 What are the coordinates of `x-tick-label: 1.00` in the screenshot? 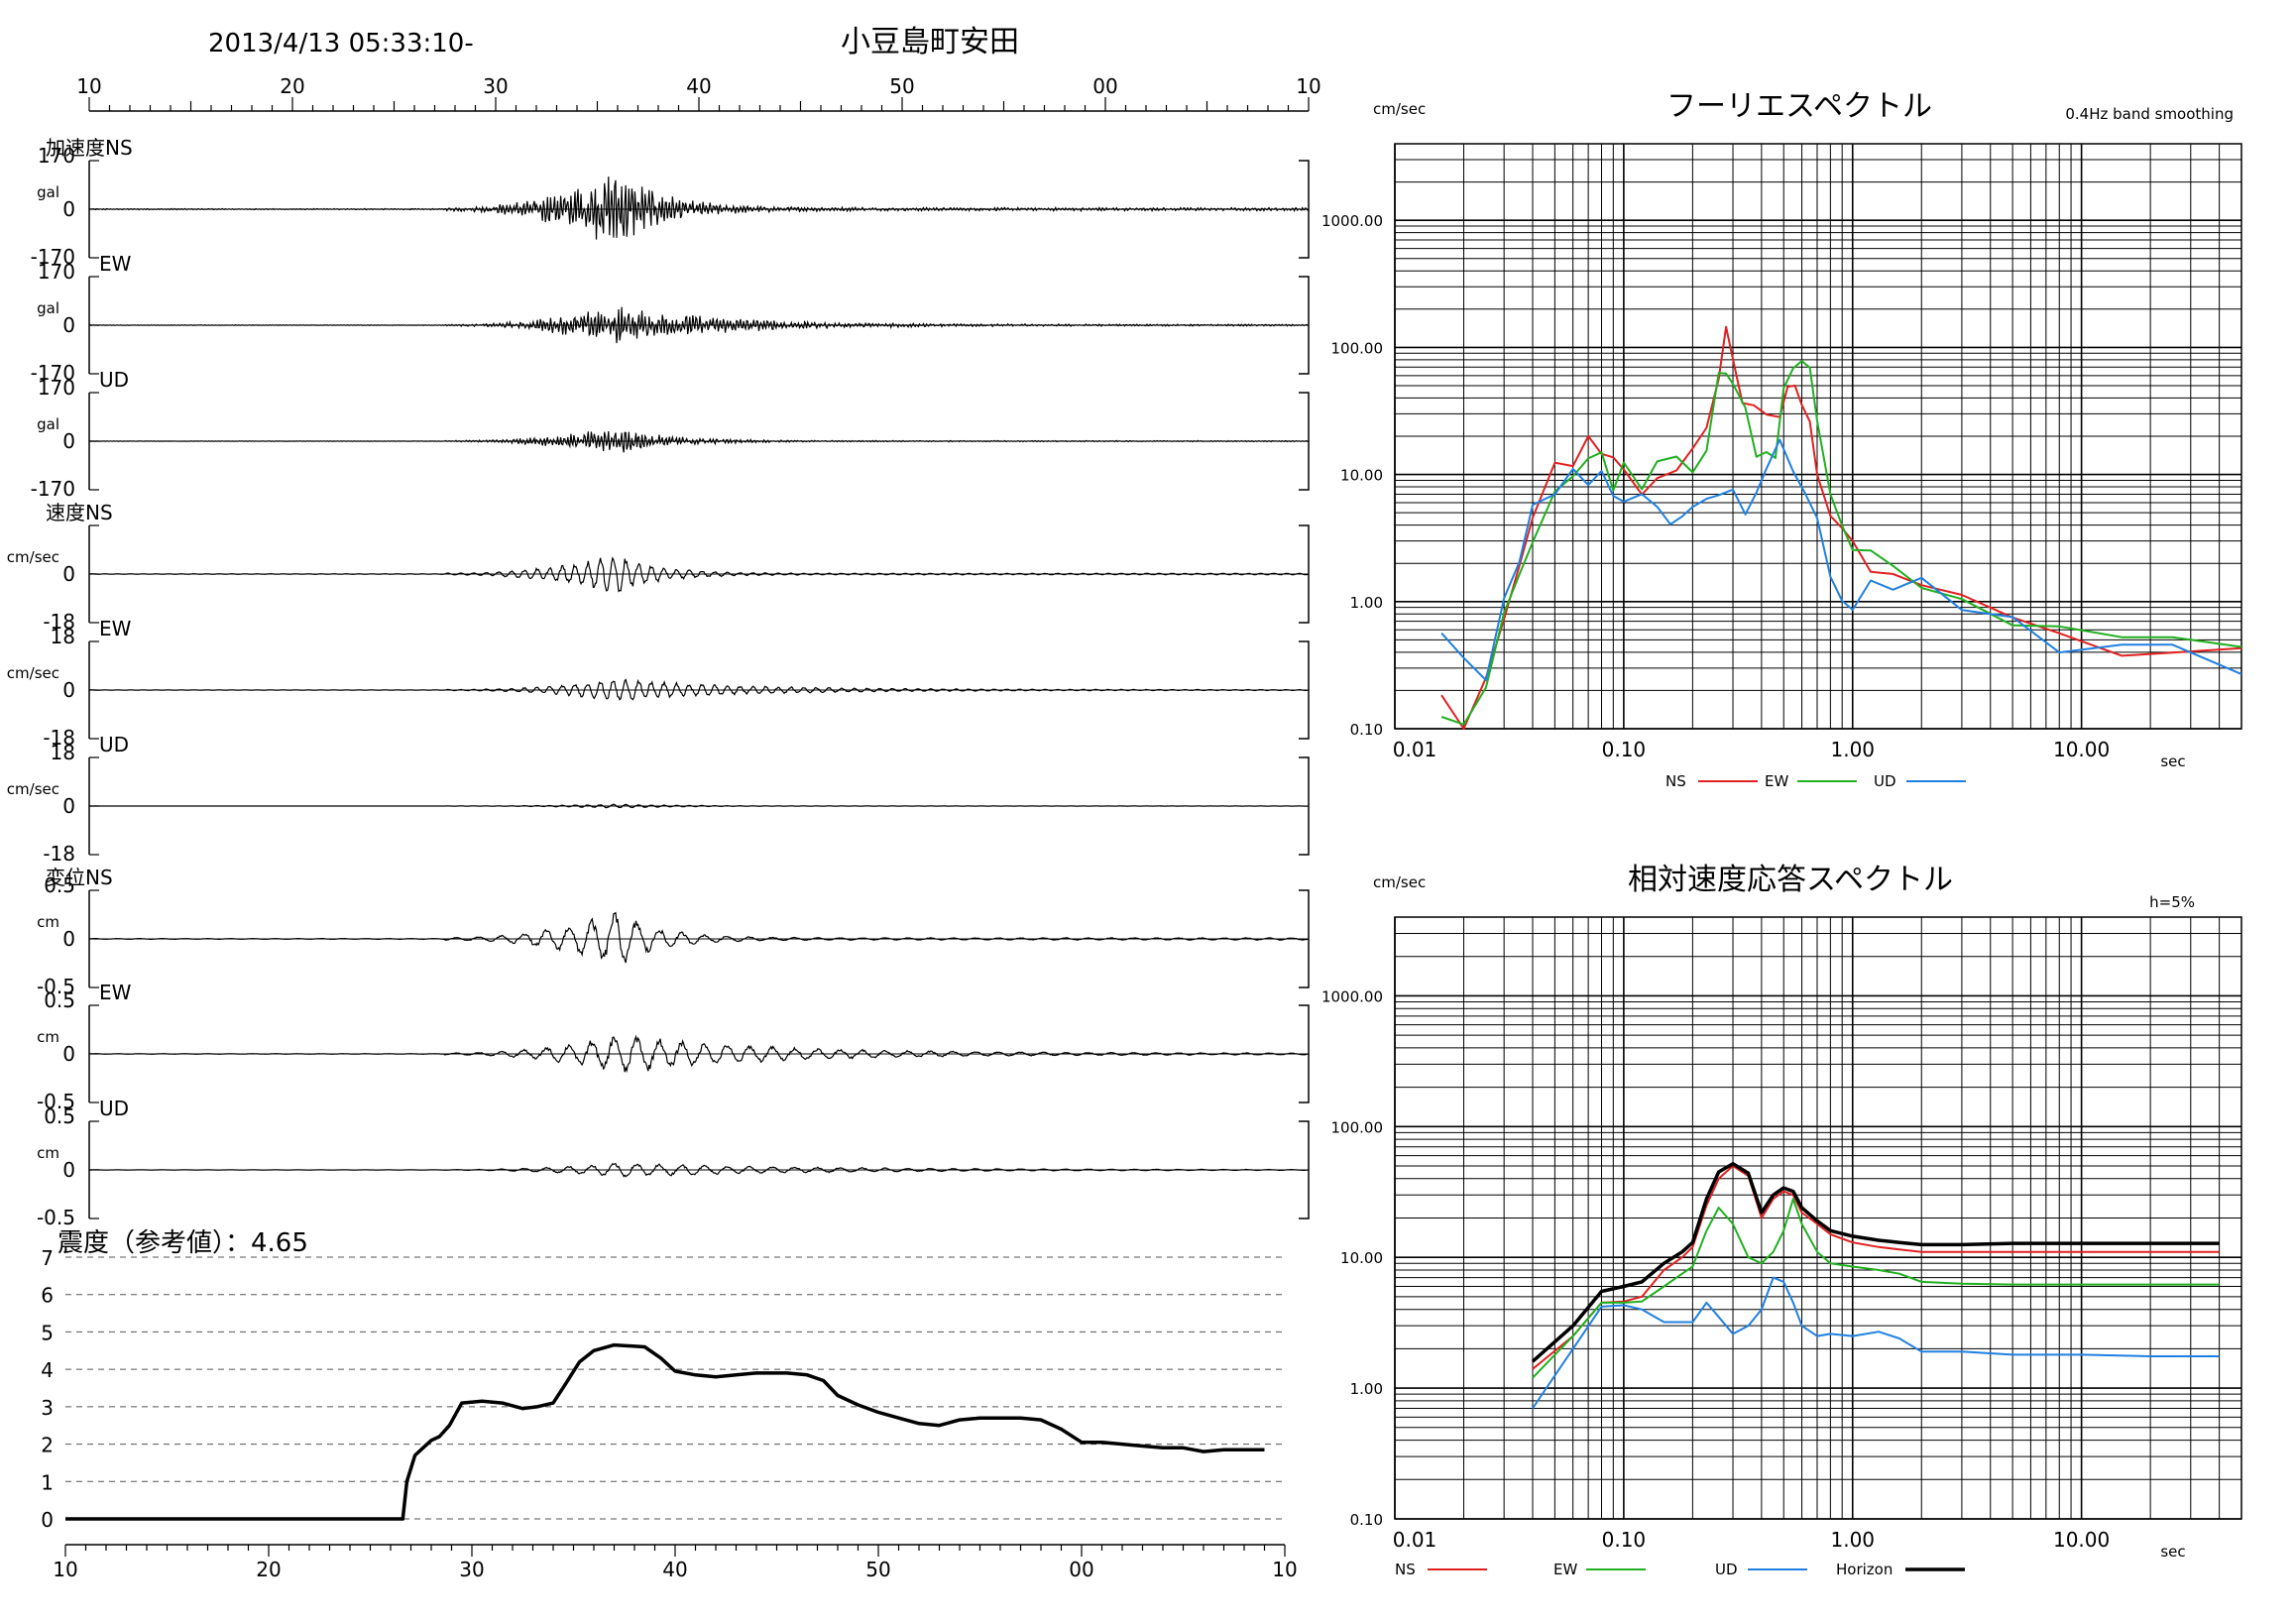 It's located at (1852, 749).